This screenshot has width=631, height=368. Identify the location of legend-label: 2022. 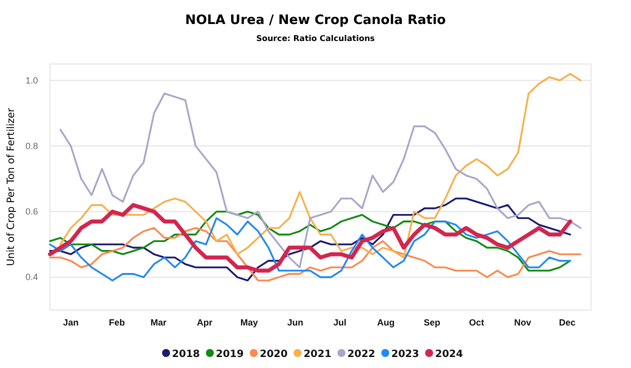
(361, 354).